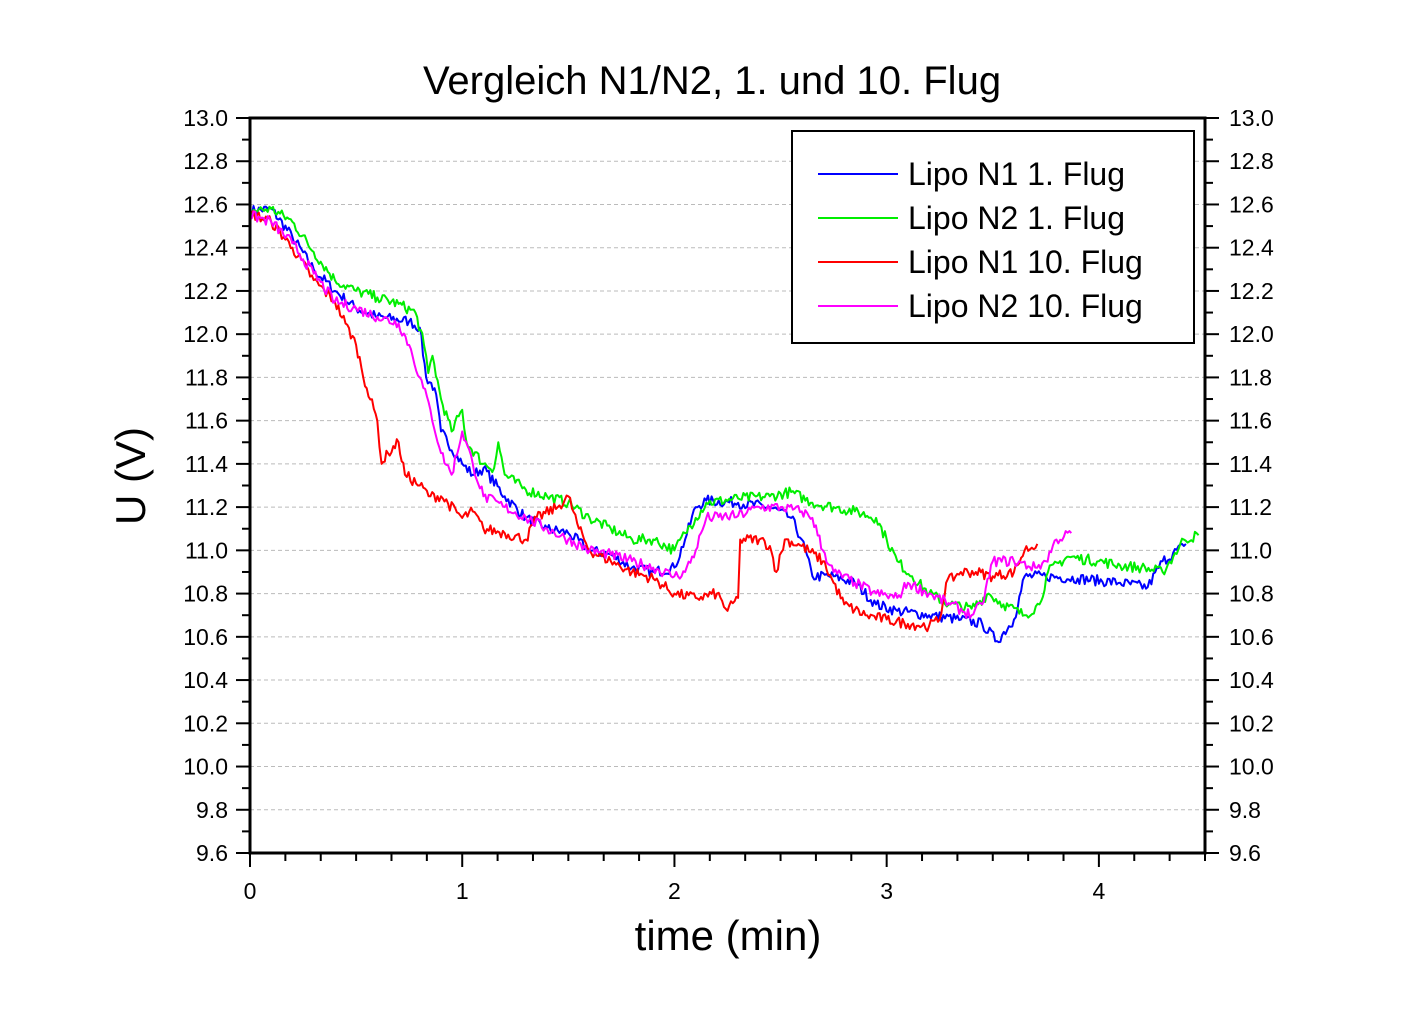  What do you see at coordinates (1251, 204) in the screenshot?
I see `y-tick-label-right: 12.6` at bounding box center [1251, 204].